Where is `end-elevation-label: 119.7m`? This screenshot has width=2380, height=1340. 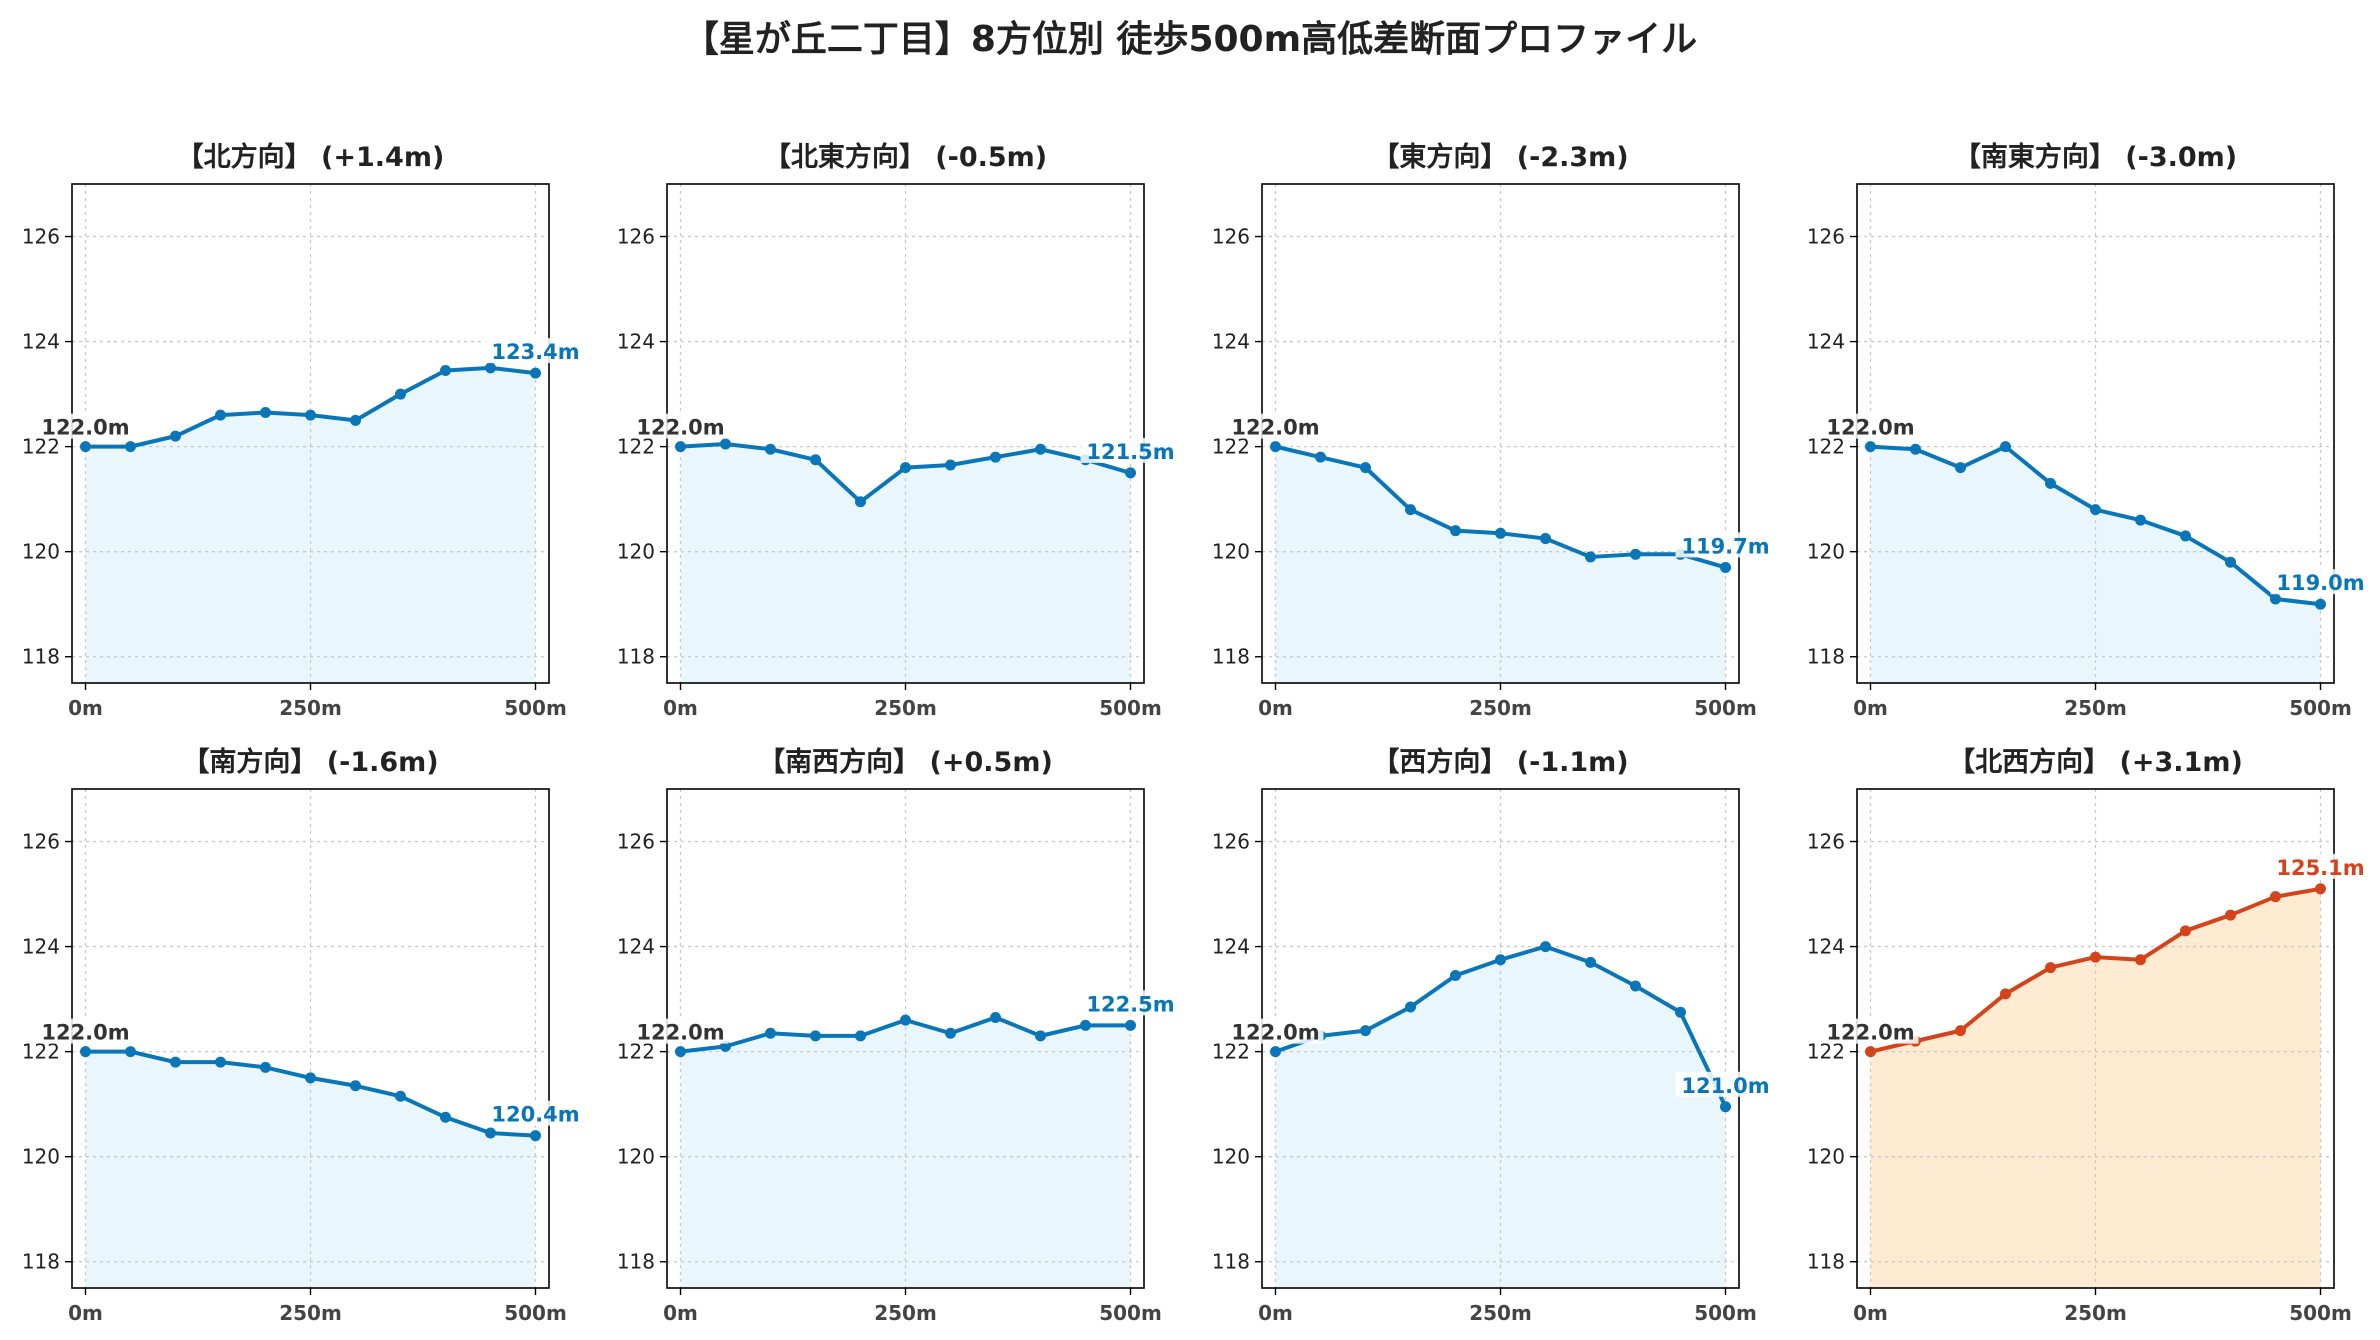
end-elevation-label: 119.7m is located at coordinates (1725, 546).